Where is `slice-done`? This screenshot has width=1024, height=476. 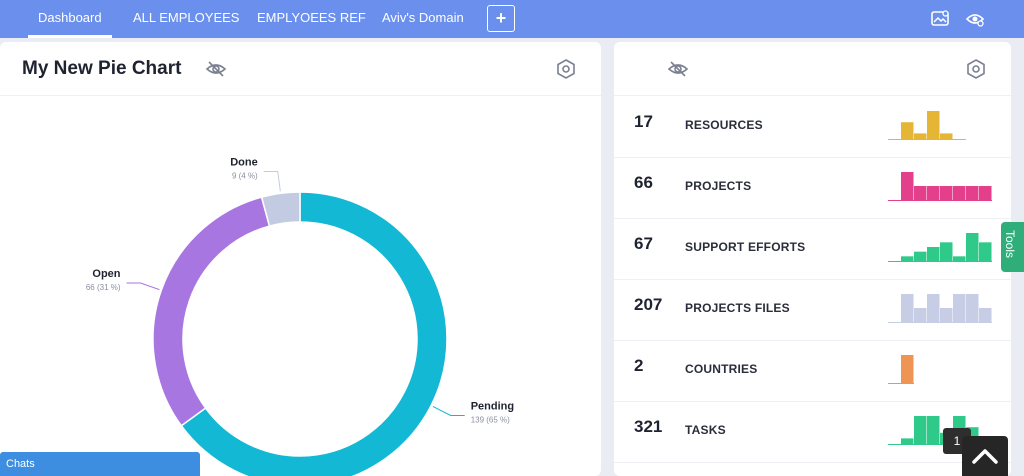
slice-done is located at coordinates (280, 209).